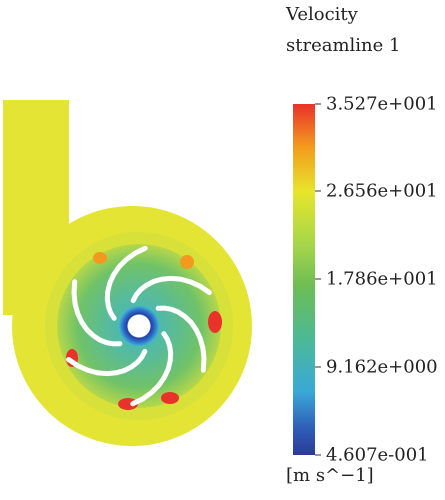 The width and height of the screenshot is (445, 500). I want to click on impeller-blades, so click(139, 326).